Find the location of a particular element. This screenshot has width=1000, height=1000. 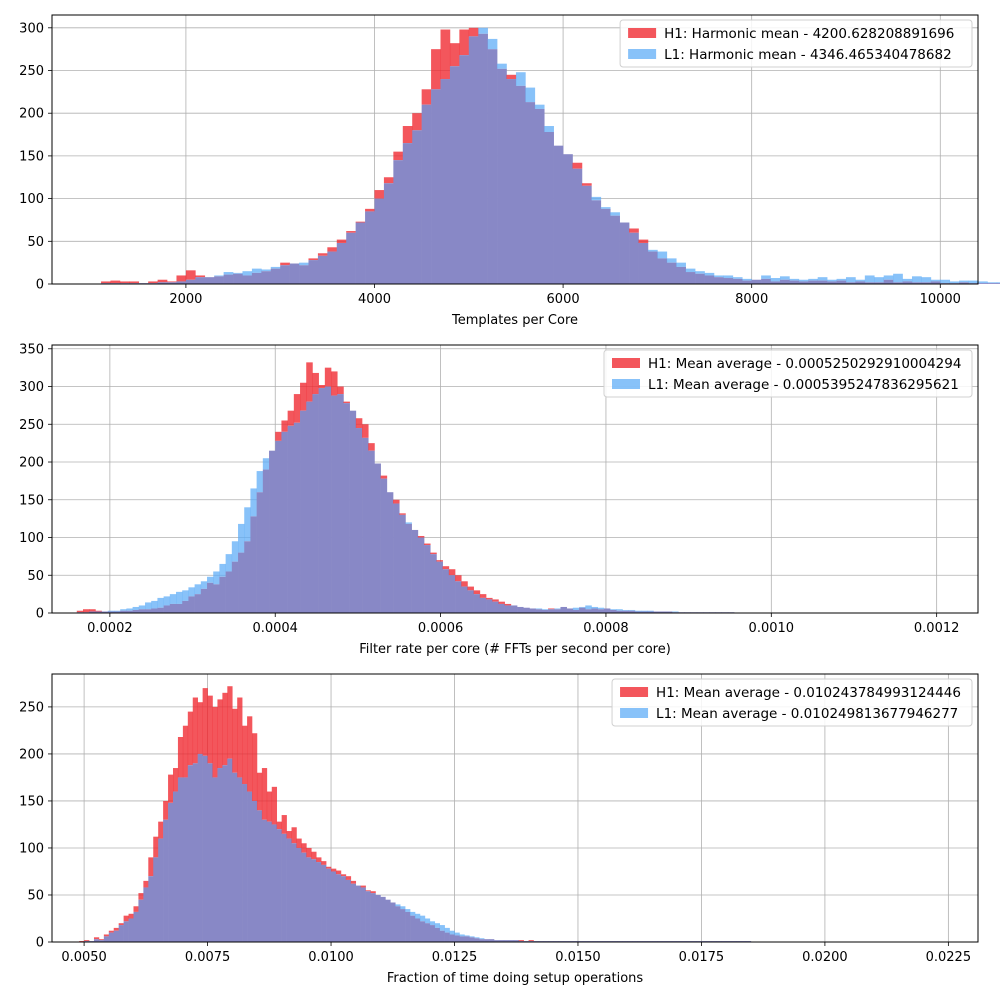

y-tick-label: 150 is located at coordinates (31, 156).